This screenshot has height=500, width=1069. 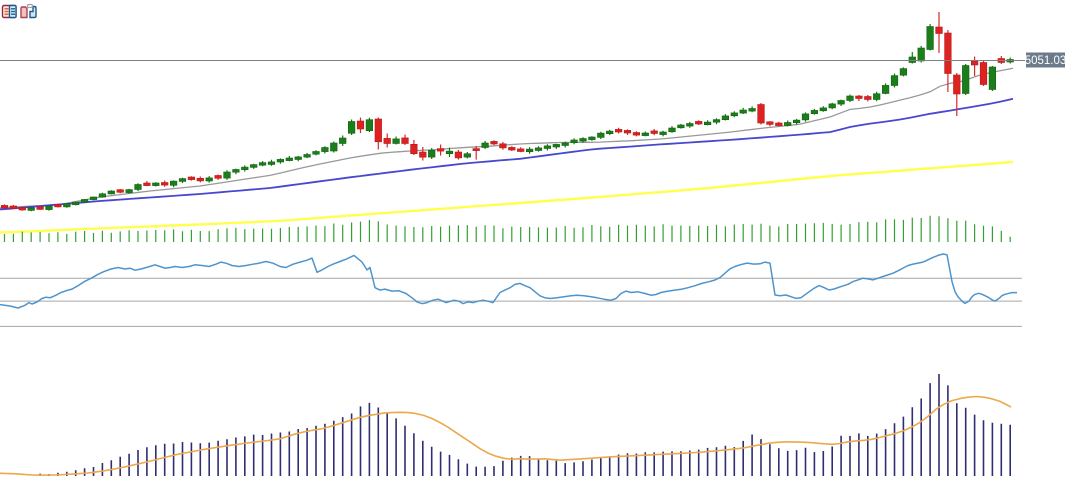 What do you see at coordinates (1046, 61) in the screenshot?
I see `svg-text: 5051.03` at bounding box center [1046, 61].